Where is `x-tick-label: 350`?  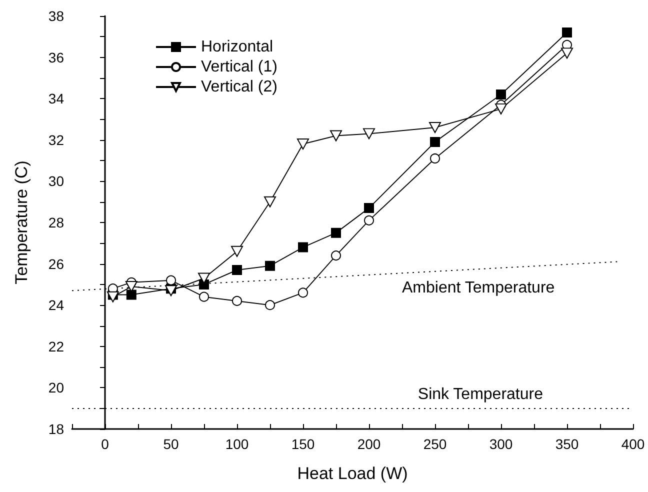
x-tick-label: 350 is located at coordinates (567, 444).